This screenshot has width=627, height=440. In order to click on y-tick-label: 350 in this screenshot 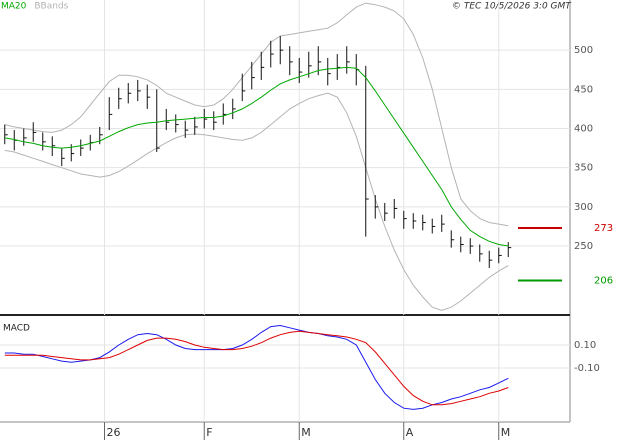, I will do `click(583, 168)`.